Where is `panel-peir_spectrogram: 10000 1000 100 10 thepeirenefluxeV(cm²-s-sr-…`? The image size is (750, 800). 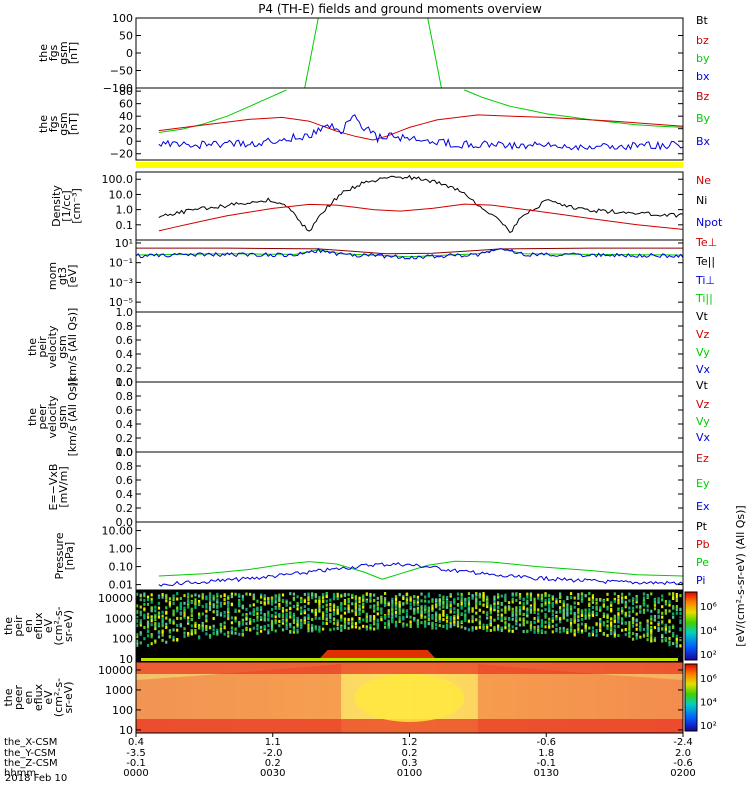
panel-peir_spectrogram: 10000 1000 100 10 thepeirenefluxeV(cm²-s-sr-… is located at coordinates (359, 627).